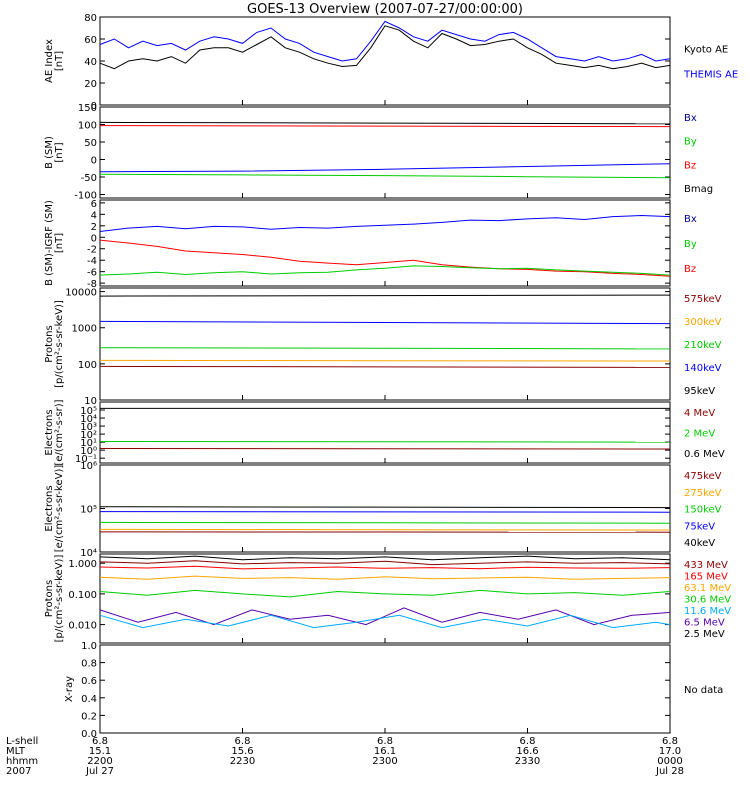 The height and width of the screenshot is (800, 750). What do you see at coordinates (384, 761) in the screenshot?
I see `time-axis-value: 2300` at bounding box center [384, 761].